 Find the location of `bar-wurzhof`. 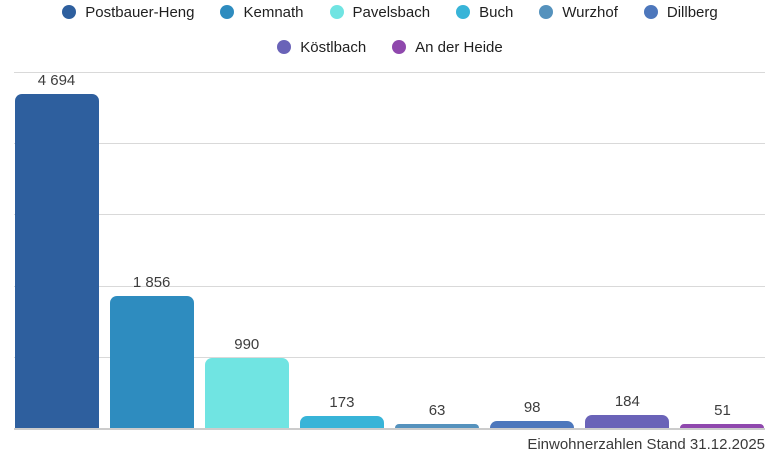

bar-wurzhof is located at coordinates (437, 425).